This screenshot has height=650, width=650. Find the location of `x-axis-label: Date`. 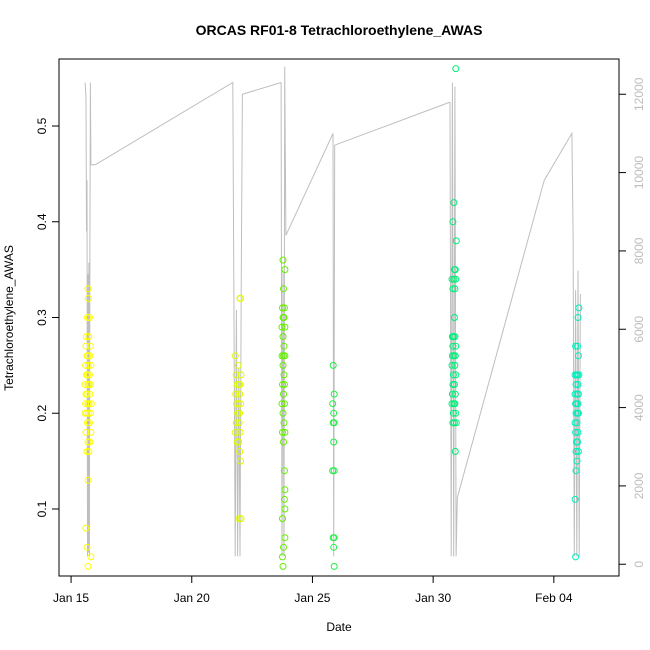

x-axis-label: Date is located at coordinates (339, 627).